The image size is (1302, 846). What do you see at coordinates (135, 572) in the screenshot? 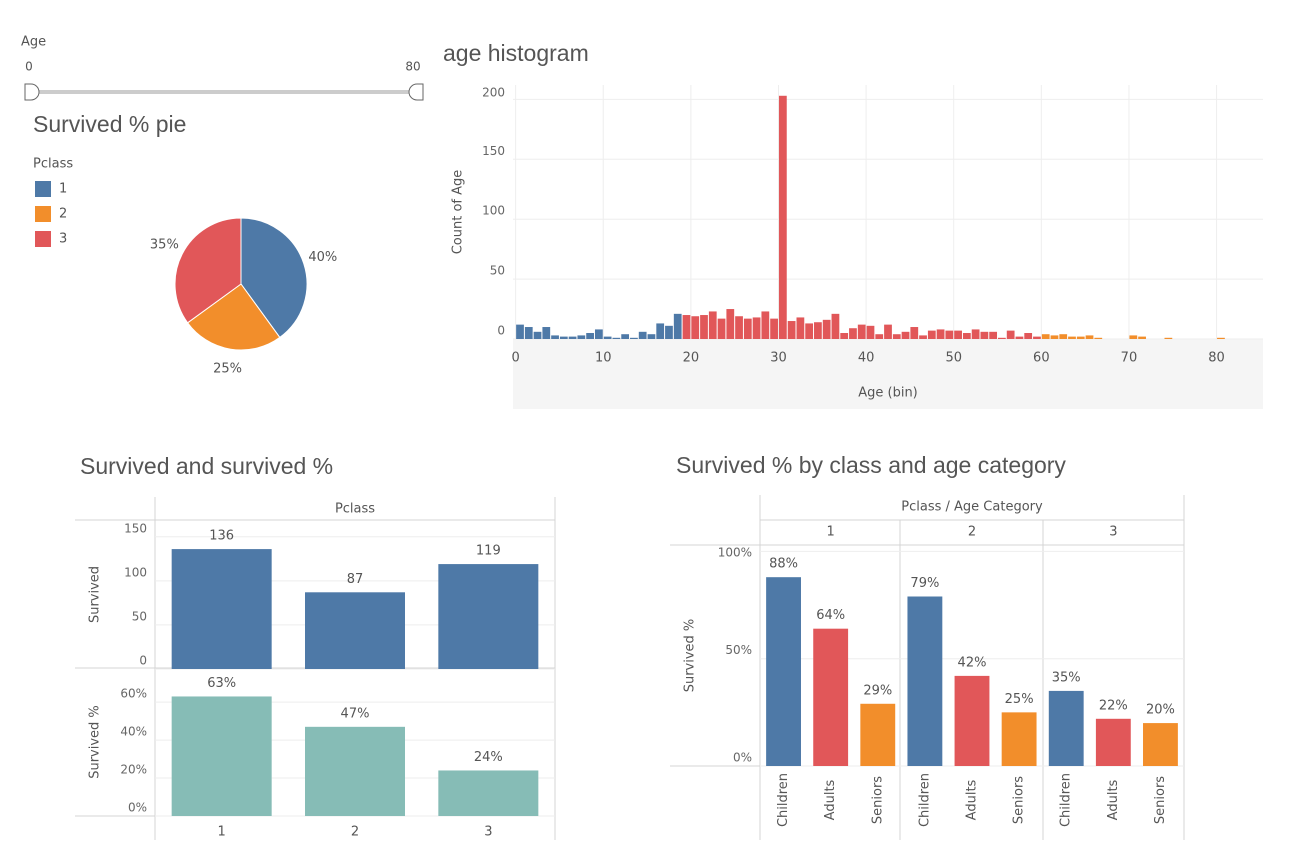
I see `y-tick-label: 100` at bounding box center [135, 572].